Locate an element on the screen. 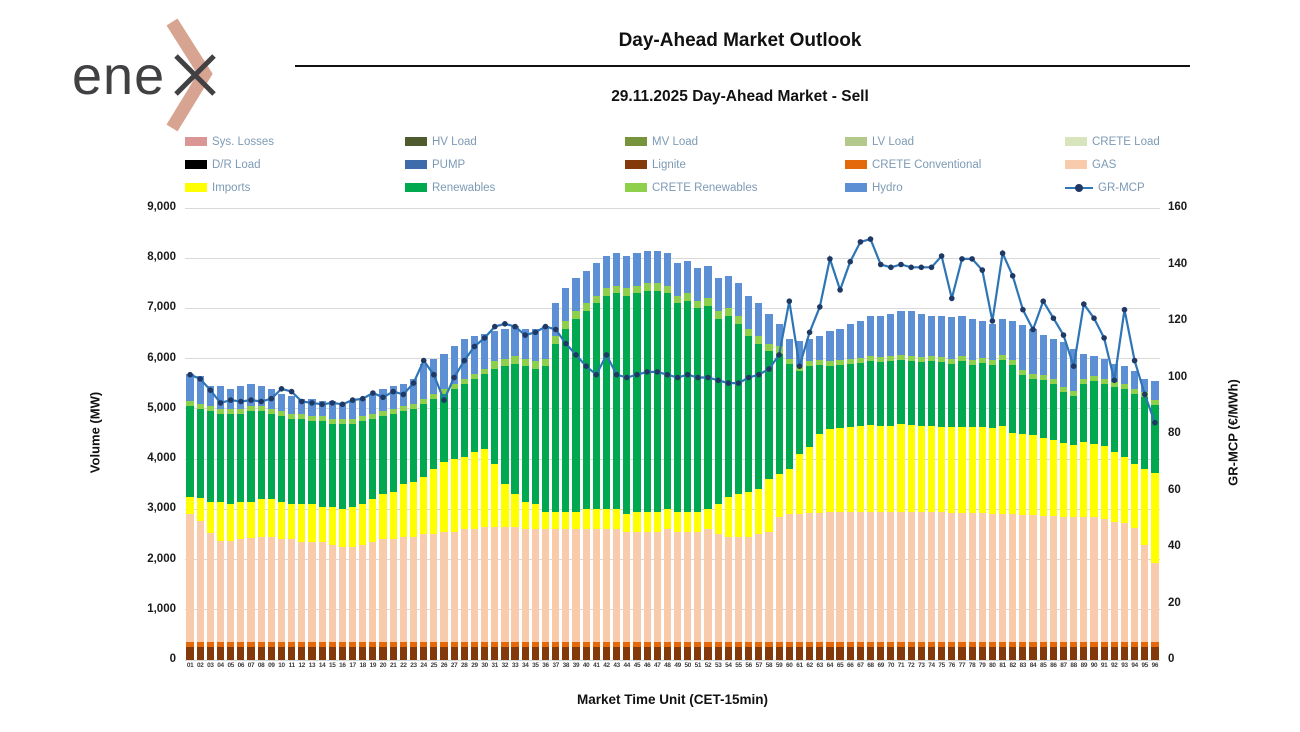 This screenshot has height=732, width=1300. x-tick-label: 52 is located at coordinates (708, 665).